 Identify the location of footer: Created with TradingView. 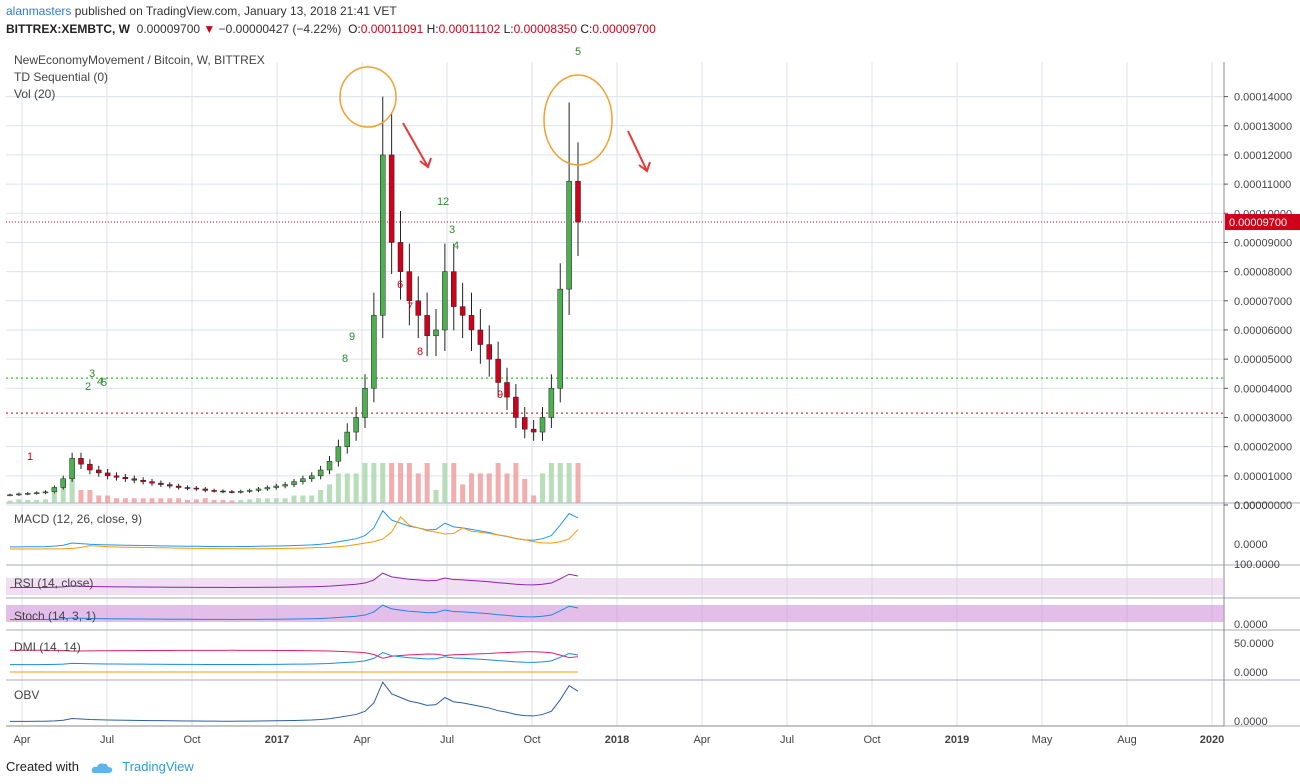
(100, 766).